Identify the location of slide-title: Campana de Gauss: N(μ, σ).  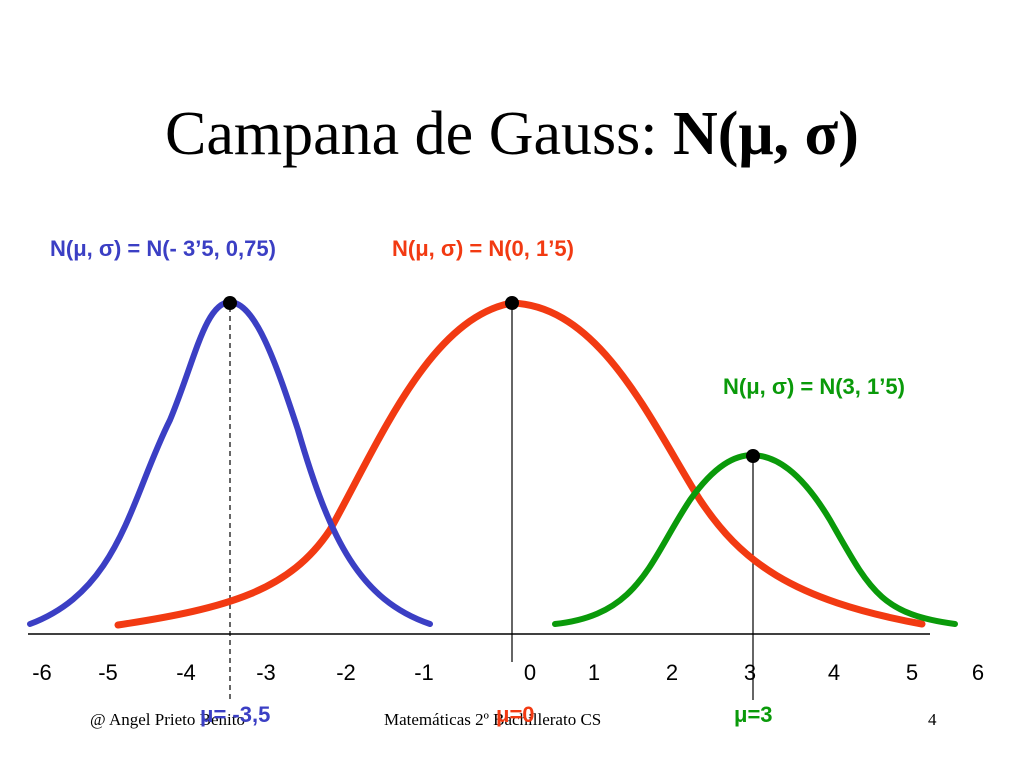
(512, 134).